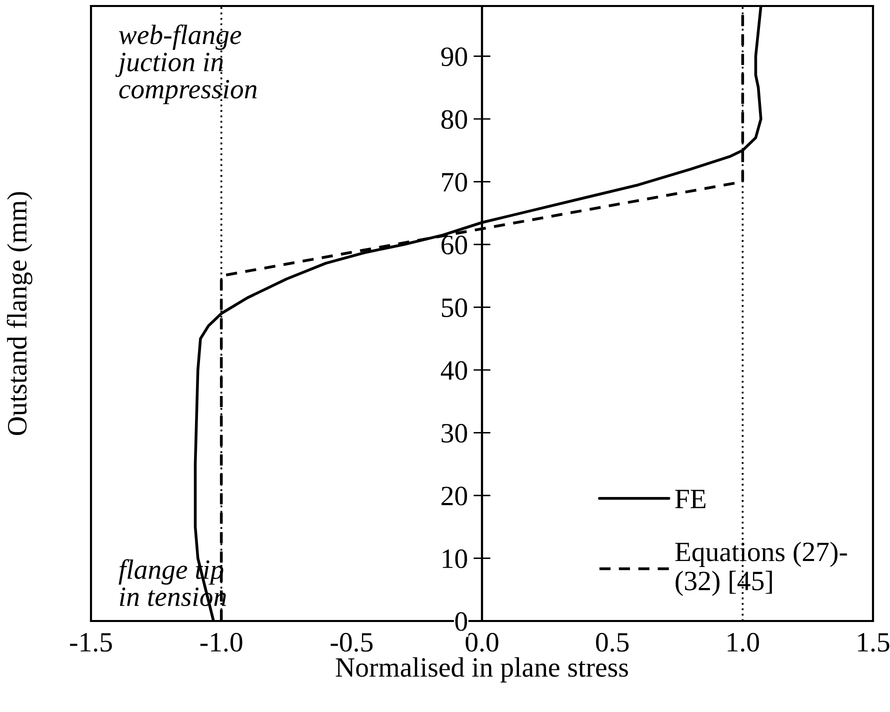 The height and width of the screenshot is (712, 890). What do you see at coordinates (482, 669) in the screenshot?
I see `x-axis-title: Normalised in plane stress` at bounding box center [482, 669].